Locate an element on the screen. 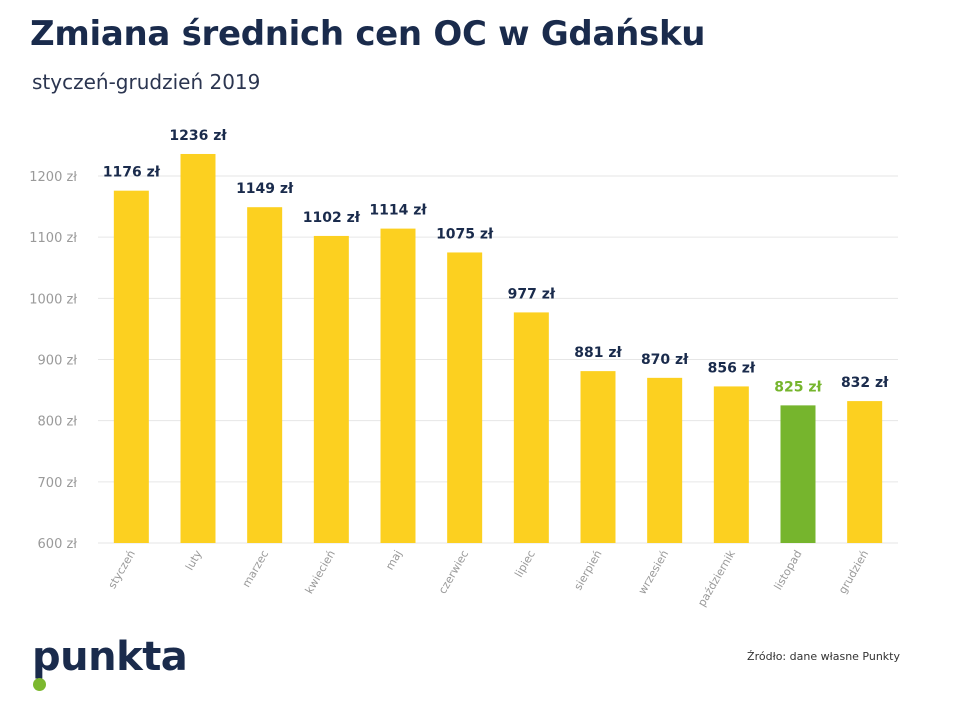 The image size is (960, 720). data-label: 825 zł is located at coordinates (798, 387).